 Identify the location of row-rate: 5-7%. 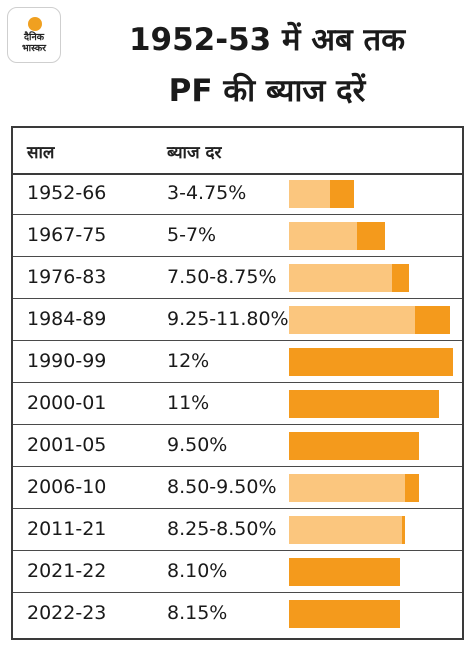
(192, 235).